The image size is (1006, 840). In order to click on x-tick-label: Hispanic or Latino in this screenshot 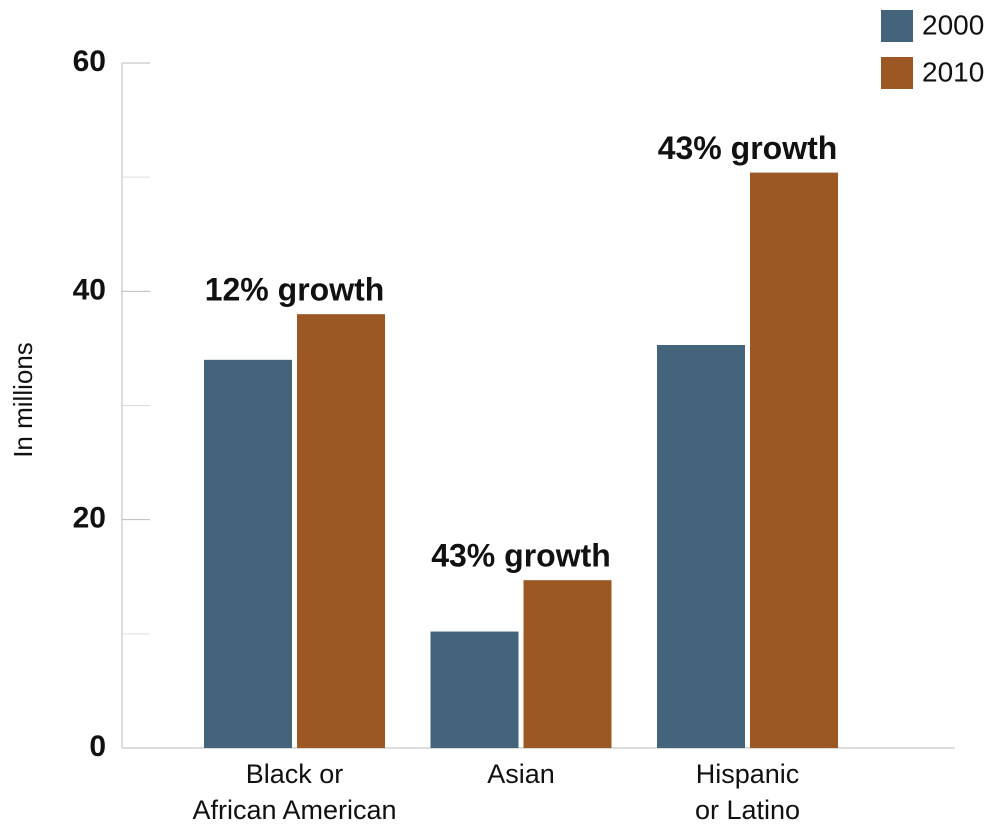, I will do `click(747, 792)`.